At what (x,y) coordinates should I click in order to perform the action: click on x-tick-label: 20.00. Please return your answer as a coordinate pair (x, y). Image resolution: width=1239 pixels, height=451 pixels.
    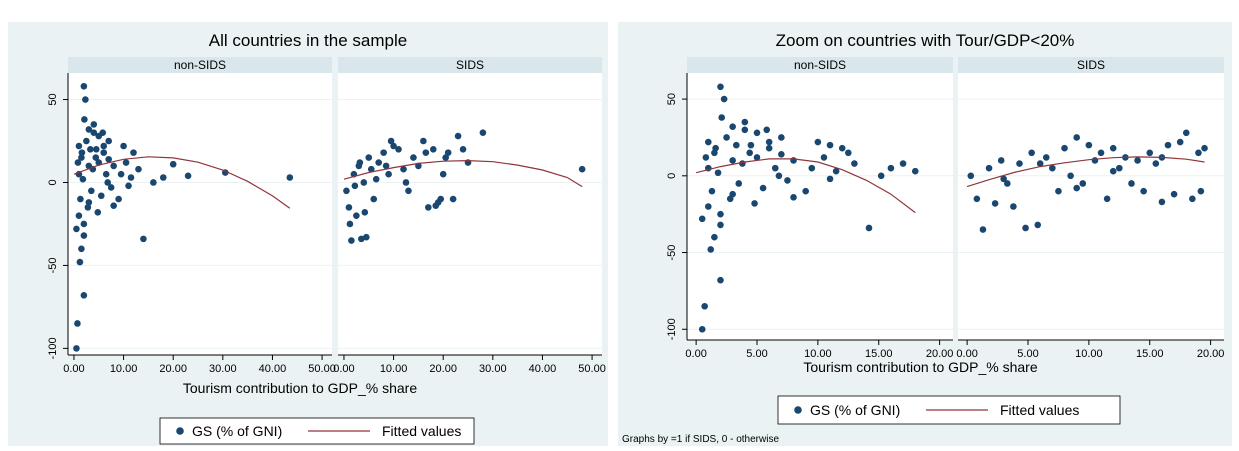
    Looking at the image, I should click on (443, 369).